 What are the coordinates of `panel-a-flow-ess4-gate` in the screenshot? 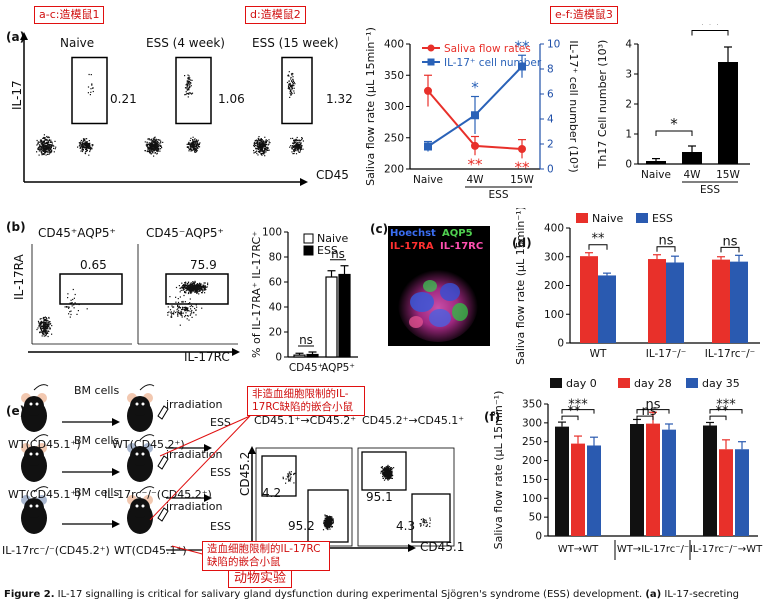 It's located at (193, 90).